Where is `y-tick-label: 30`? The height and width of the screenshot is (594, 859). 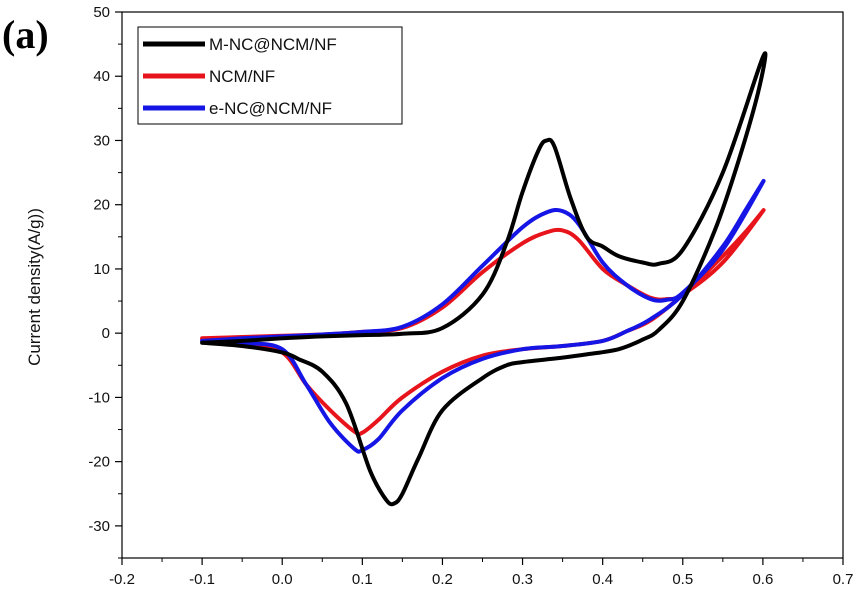 y-tick-label: 30 is located at coordinates (101, 140).